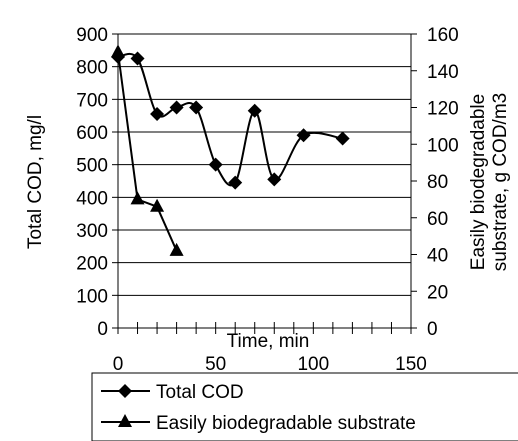 The width and height of the screenshot is (518, 441). I want to click on y-axis-left: 0 100 200 300 400 500 600 700 800 900, so click(97, 182).